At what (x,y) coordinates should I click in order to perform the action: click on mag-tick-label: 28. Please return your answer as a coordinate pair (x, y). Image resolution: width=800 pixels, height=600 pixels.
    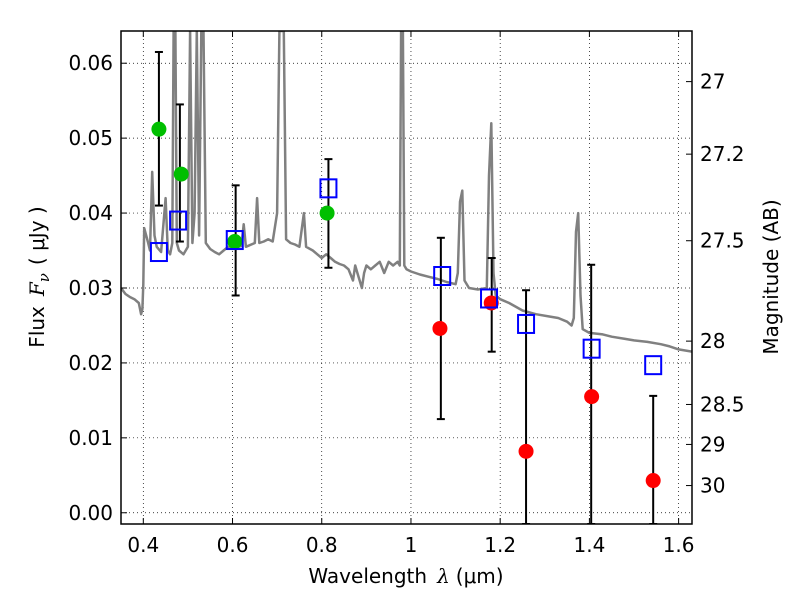
    Looking at the image, I should click on (712, 341).